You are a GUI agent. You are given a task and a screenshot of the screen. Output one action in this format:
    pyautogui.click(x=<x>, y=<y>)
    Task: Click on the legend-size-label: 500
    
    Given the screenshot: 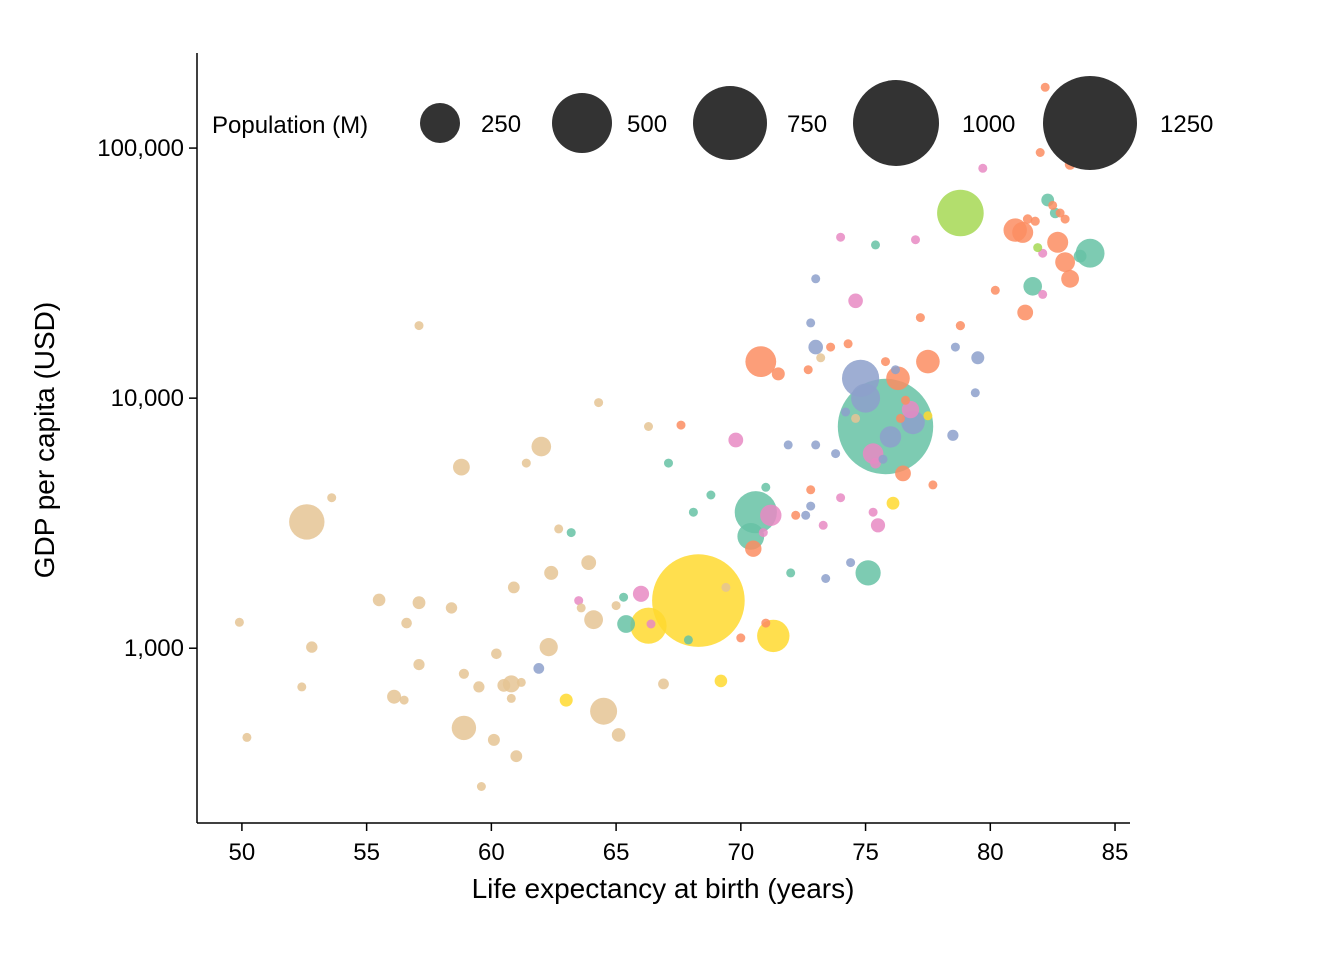 What is the action you would take?
    pyautogui.click(x=647, y=124)
    